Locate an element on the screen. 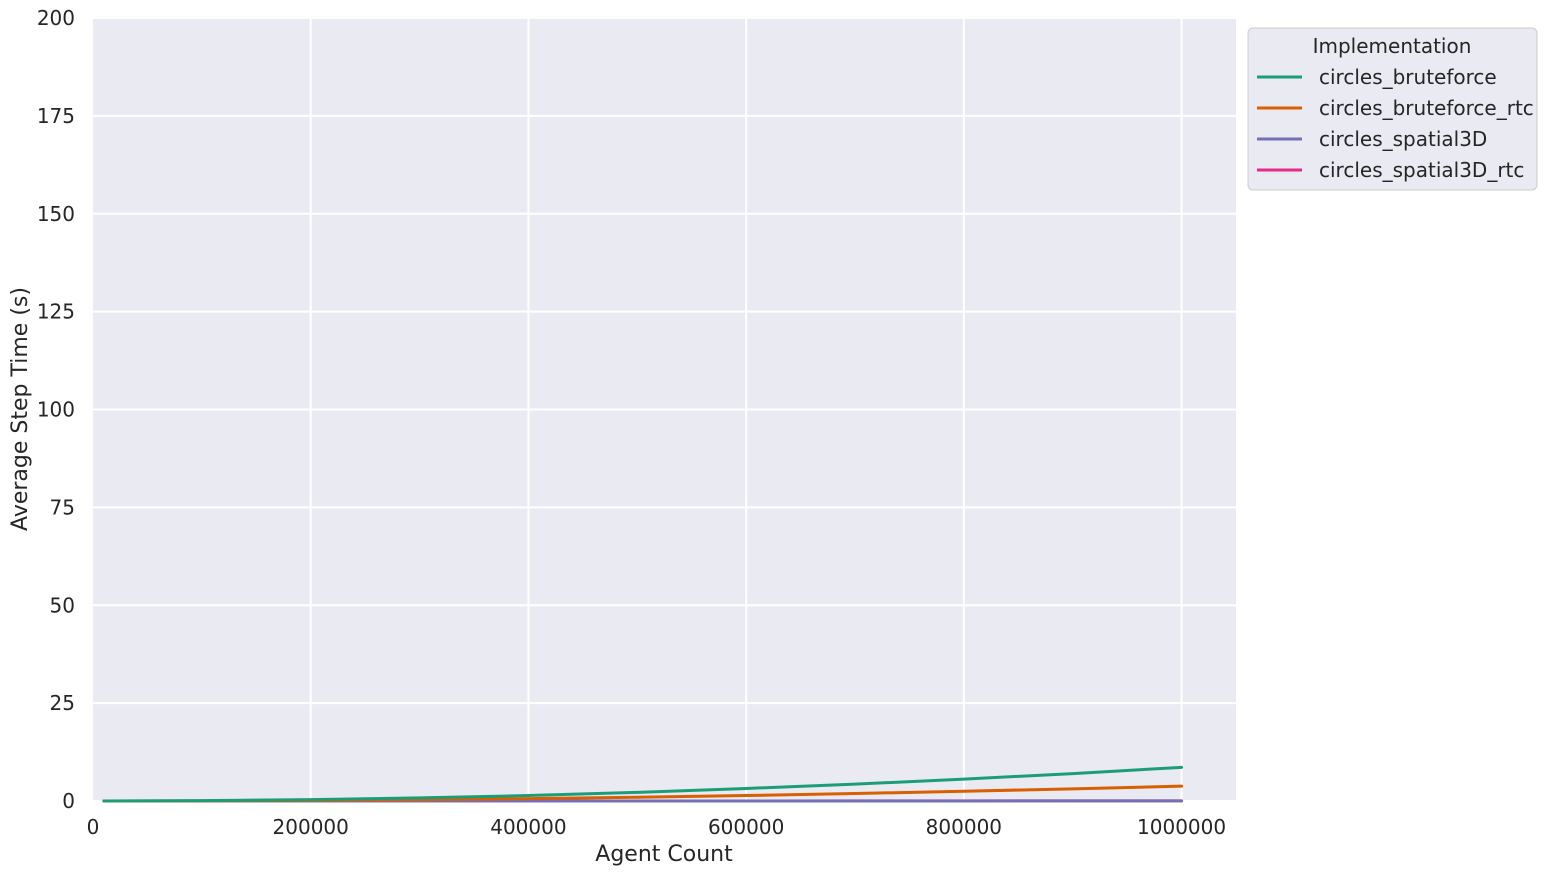 This screenshot has width=1547, height=875. y-tick-labels: 0 25 50 75 100 125 150 175 200 is located at coordinates (56, 409).